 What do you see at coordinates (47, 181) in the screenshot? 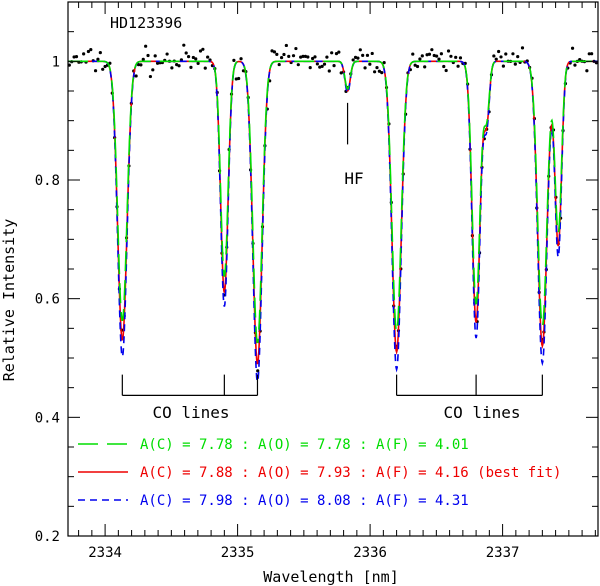
I see `y-tick-label: 0.8` at bounding box center [47, 181].